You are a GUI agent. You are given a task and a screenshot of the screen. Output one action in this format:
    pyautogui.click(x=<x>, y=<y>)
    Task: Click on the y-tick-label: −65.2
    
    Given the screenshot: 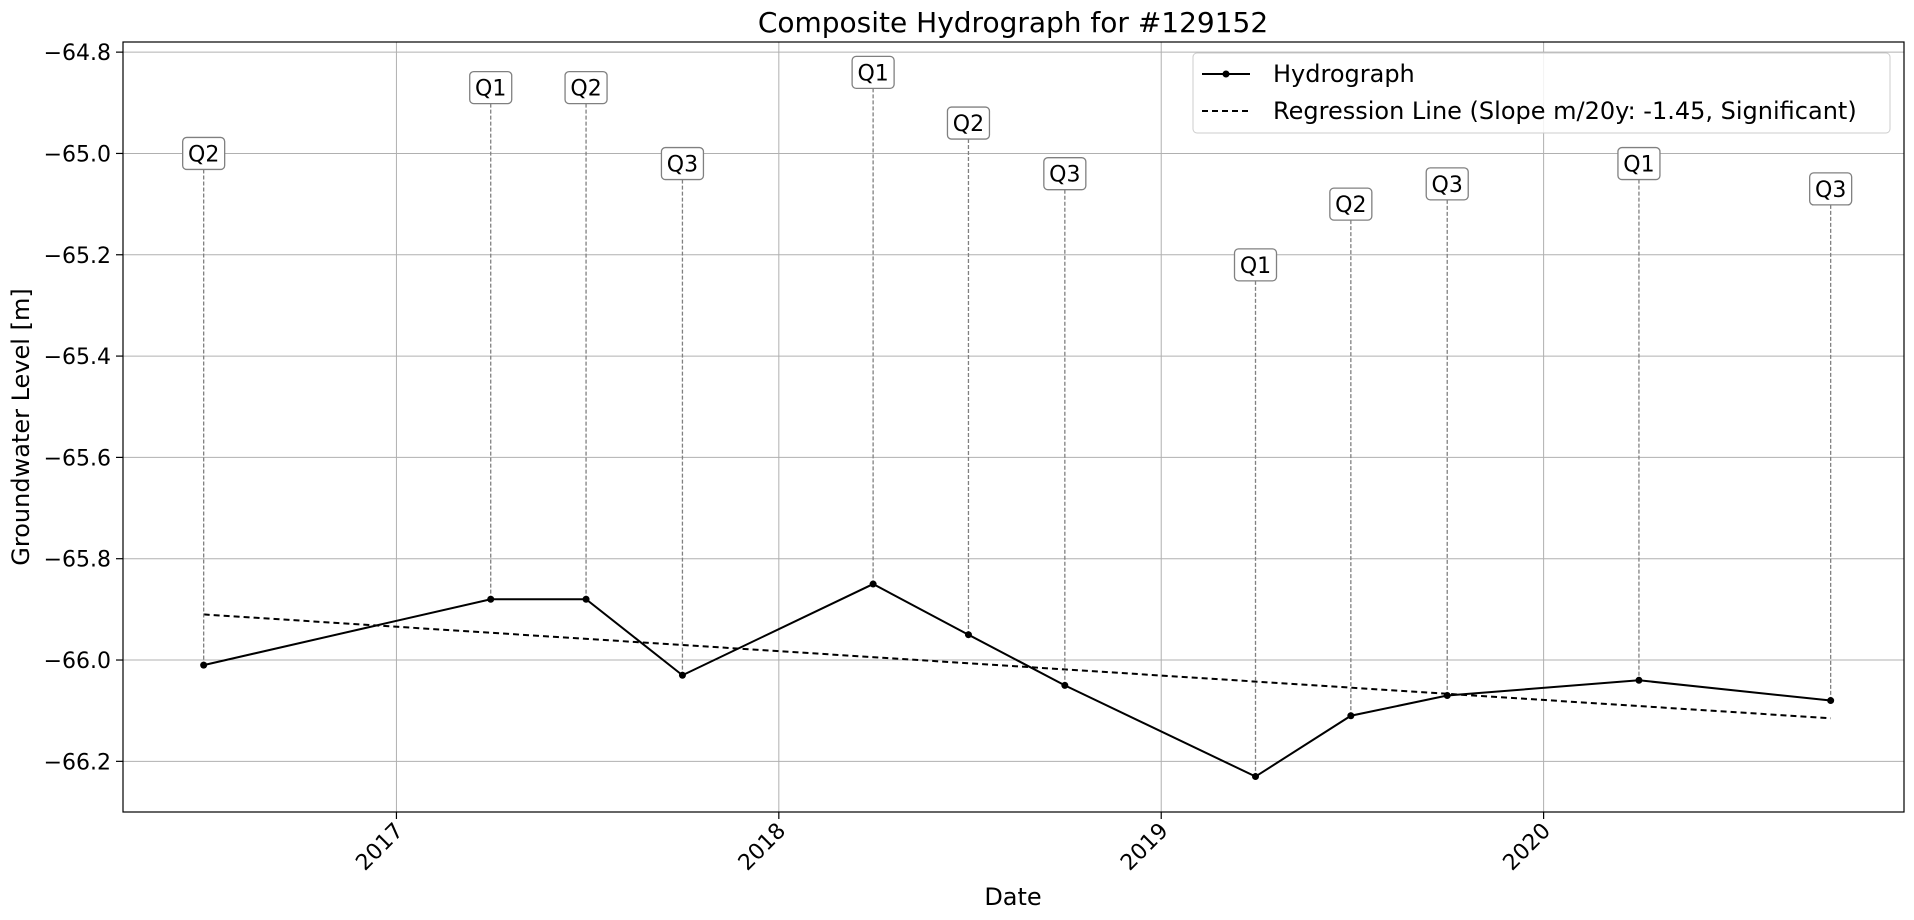 What is the action you would take?
    pyautogui.click(x=77, y=256)
    